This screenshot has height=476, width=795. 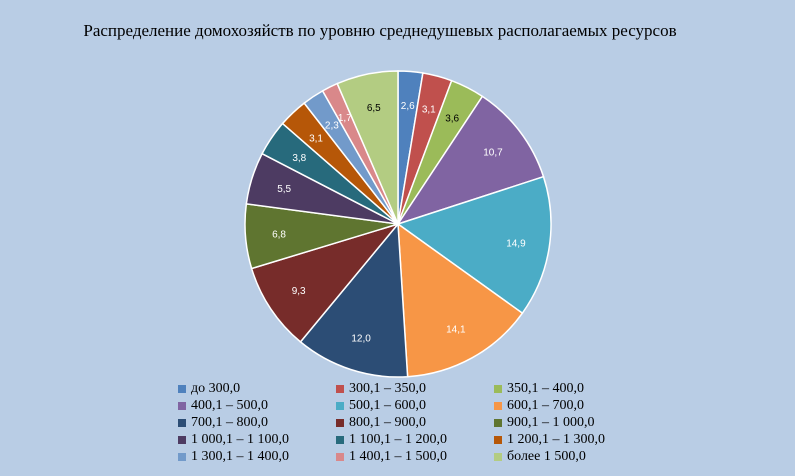 I want to click on pie-data-label: 1,7, so click(x=345, y=118).